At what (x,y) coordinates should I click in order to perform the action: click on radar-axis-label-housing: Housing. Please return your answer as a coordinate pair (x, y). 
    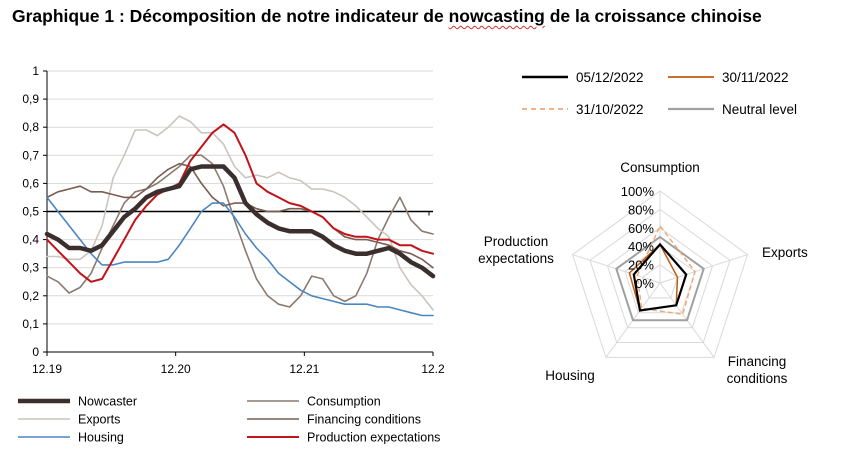
    Looking at the image, I should click on (570, 375).